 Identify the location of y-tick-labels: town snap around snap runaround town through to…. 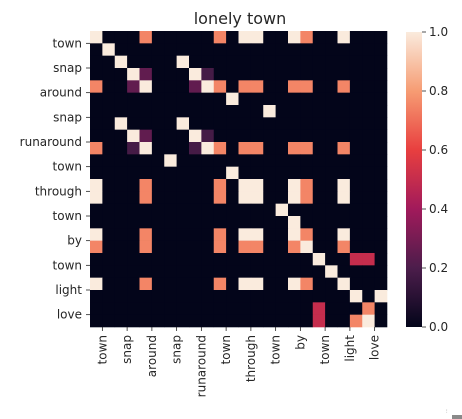
(55, 179).